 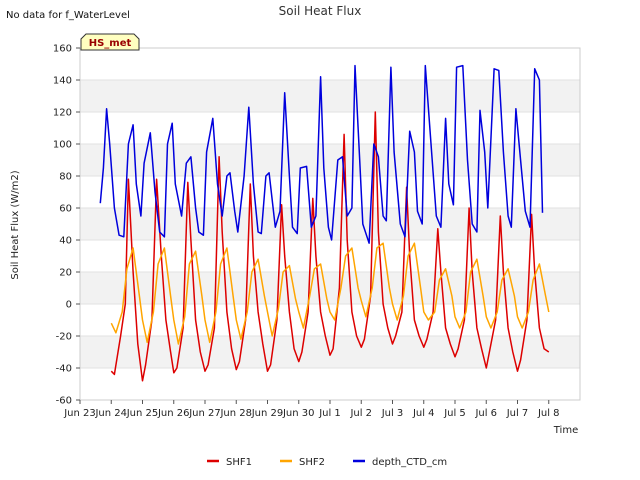 What do you see at coordinates (485, 413) in the screenshot?
I see `x-tick-label: Jul 6` at bounding box center [485, 413].